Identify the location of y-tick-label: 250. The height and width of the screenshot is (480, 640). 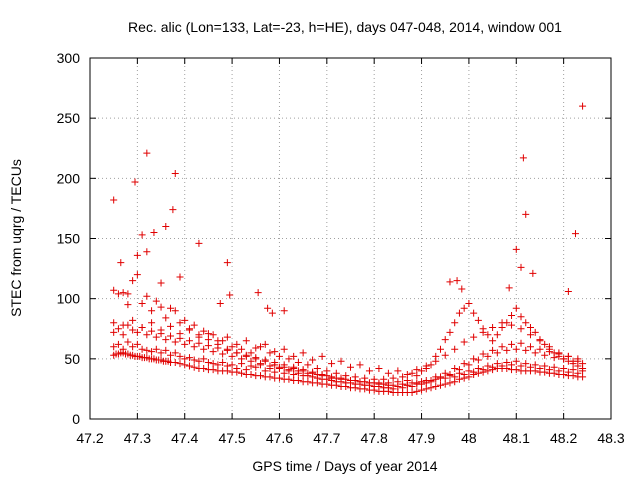
(69, 118).